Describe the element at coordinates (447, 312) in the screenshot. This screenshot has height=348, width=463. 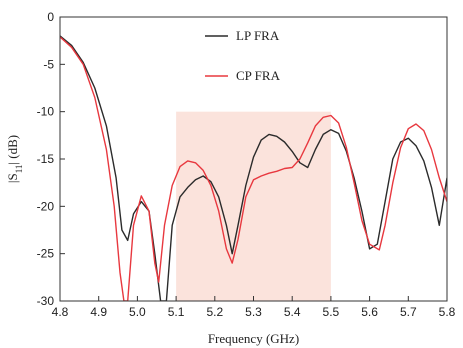
I see `x-tick-label: 5.8` at that location.